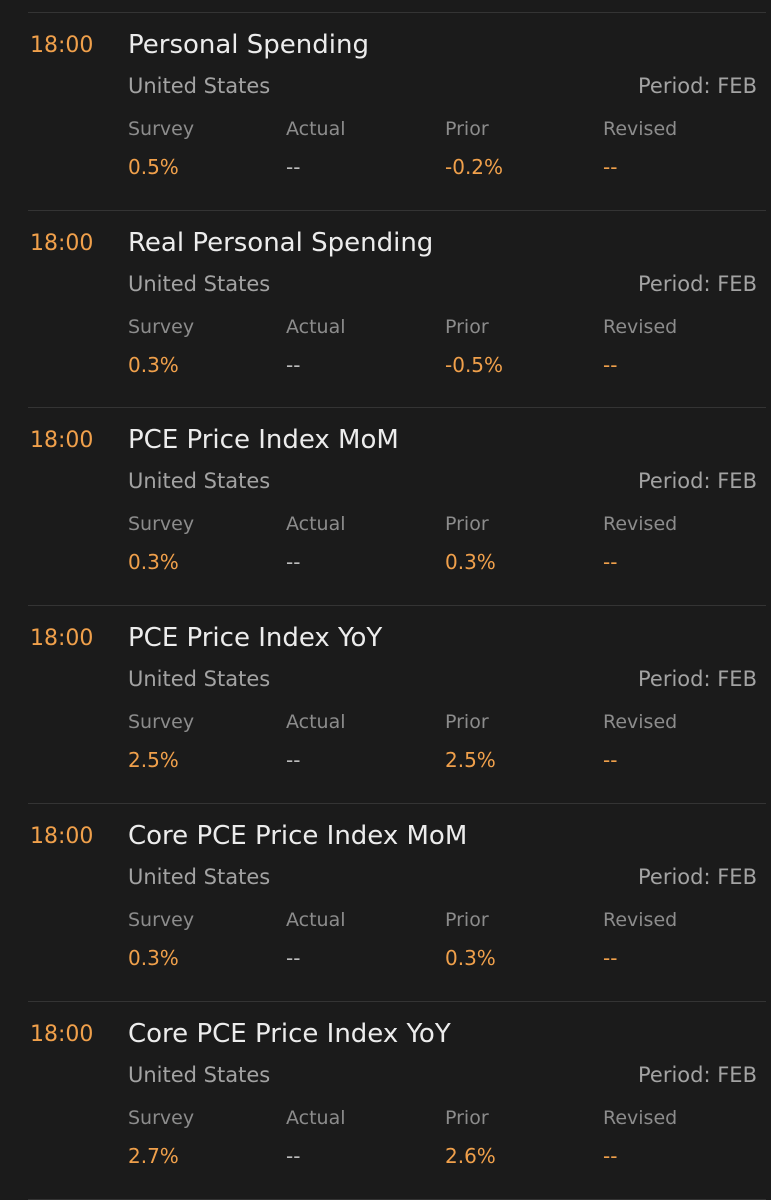 The width and height of the screenshot is (771, 1200). I want to click on column-value: -0.5%, so click(474, 364).